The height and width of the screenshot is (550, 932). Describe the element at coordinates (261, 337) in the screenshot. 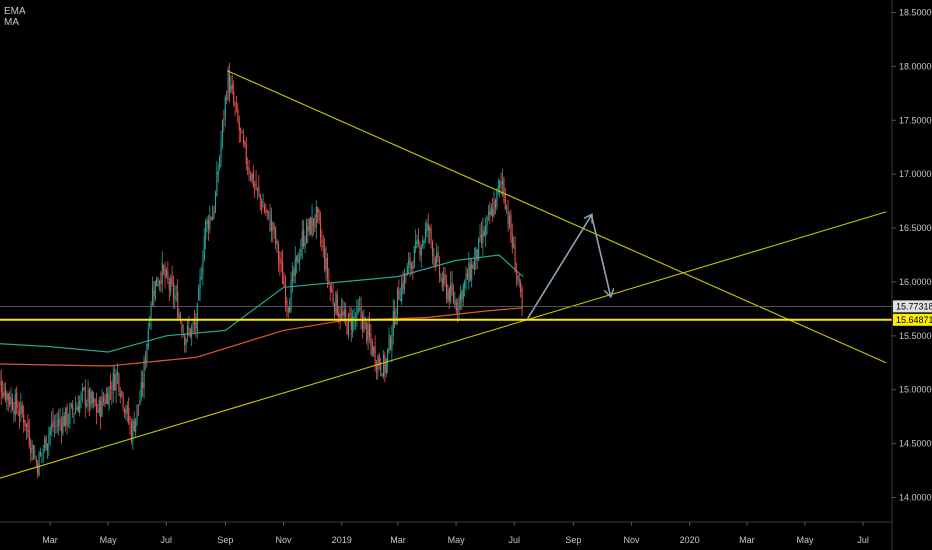

I see `ma-line` at that location.